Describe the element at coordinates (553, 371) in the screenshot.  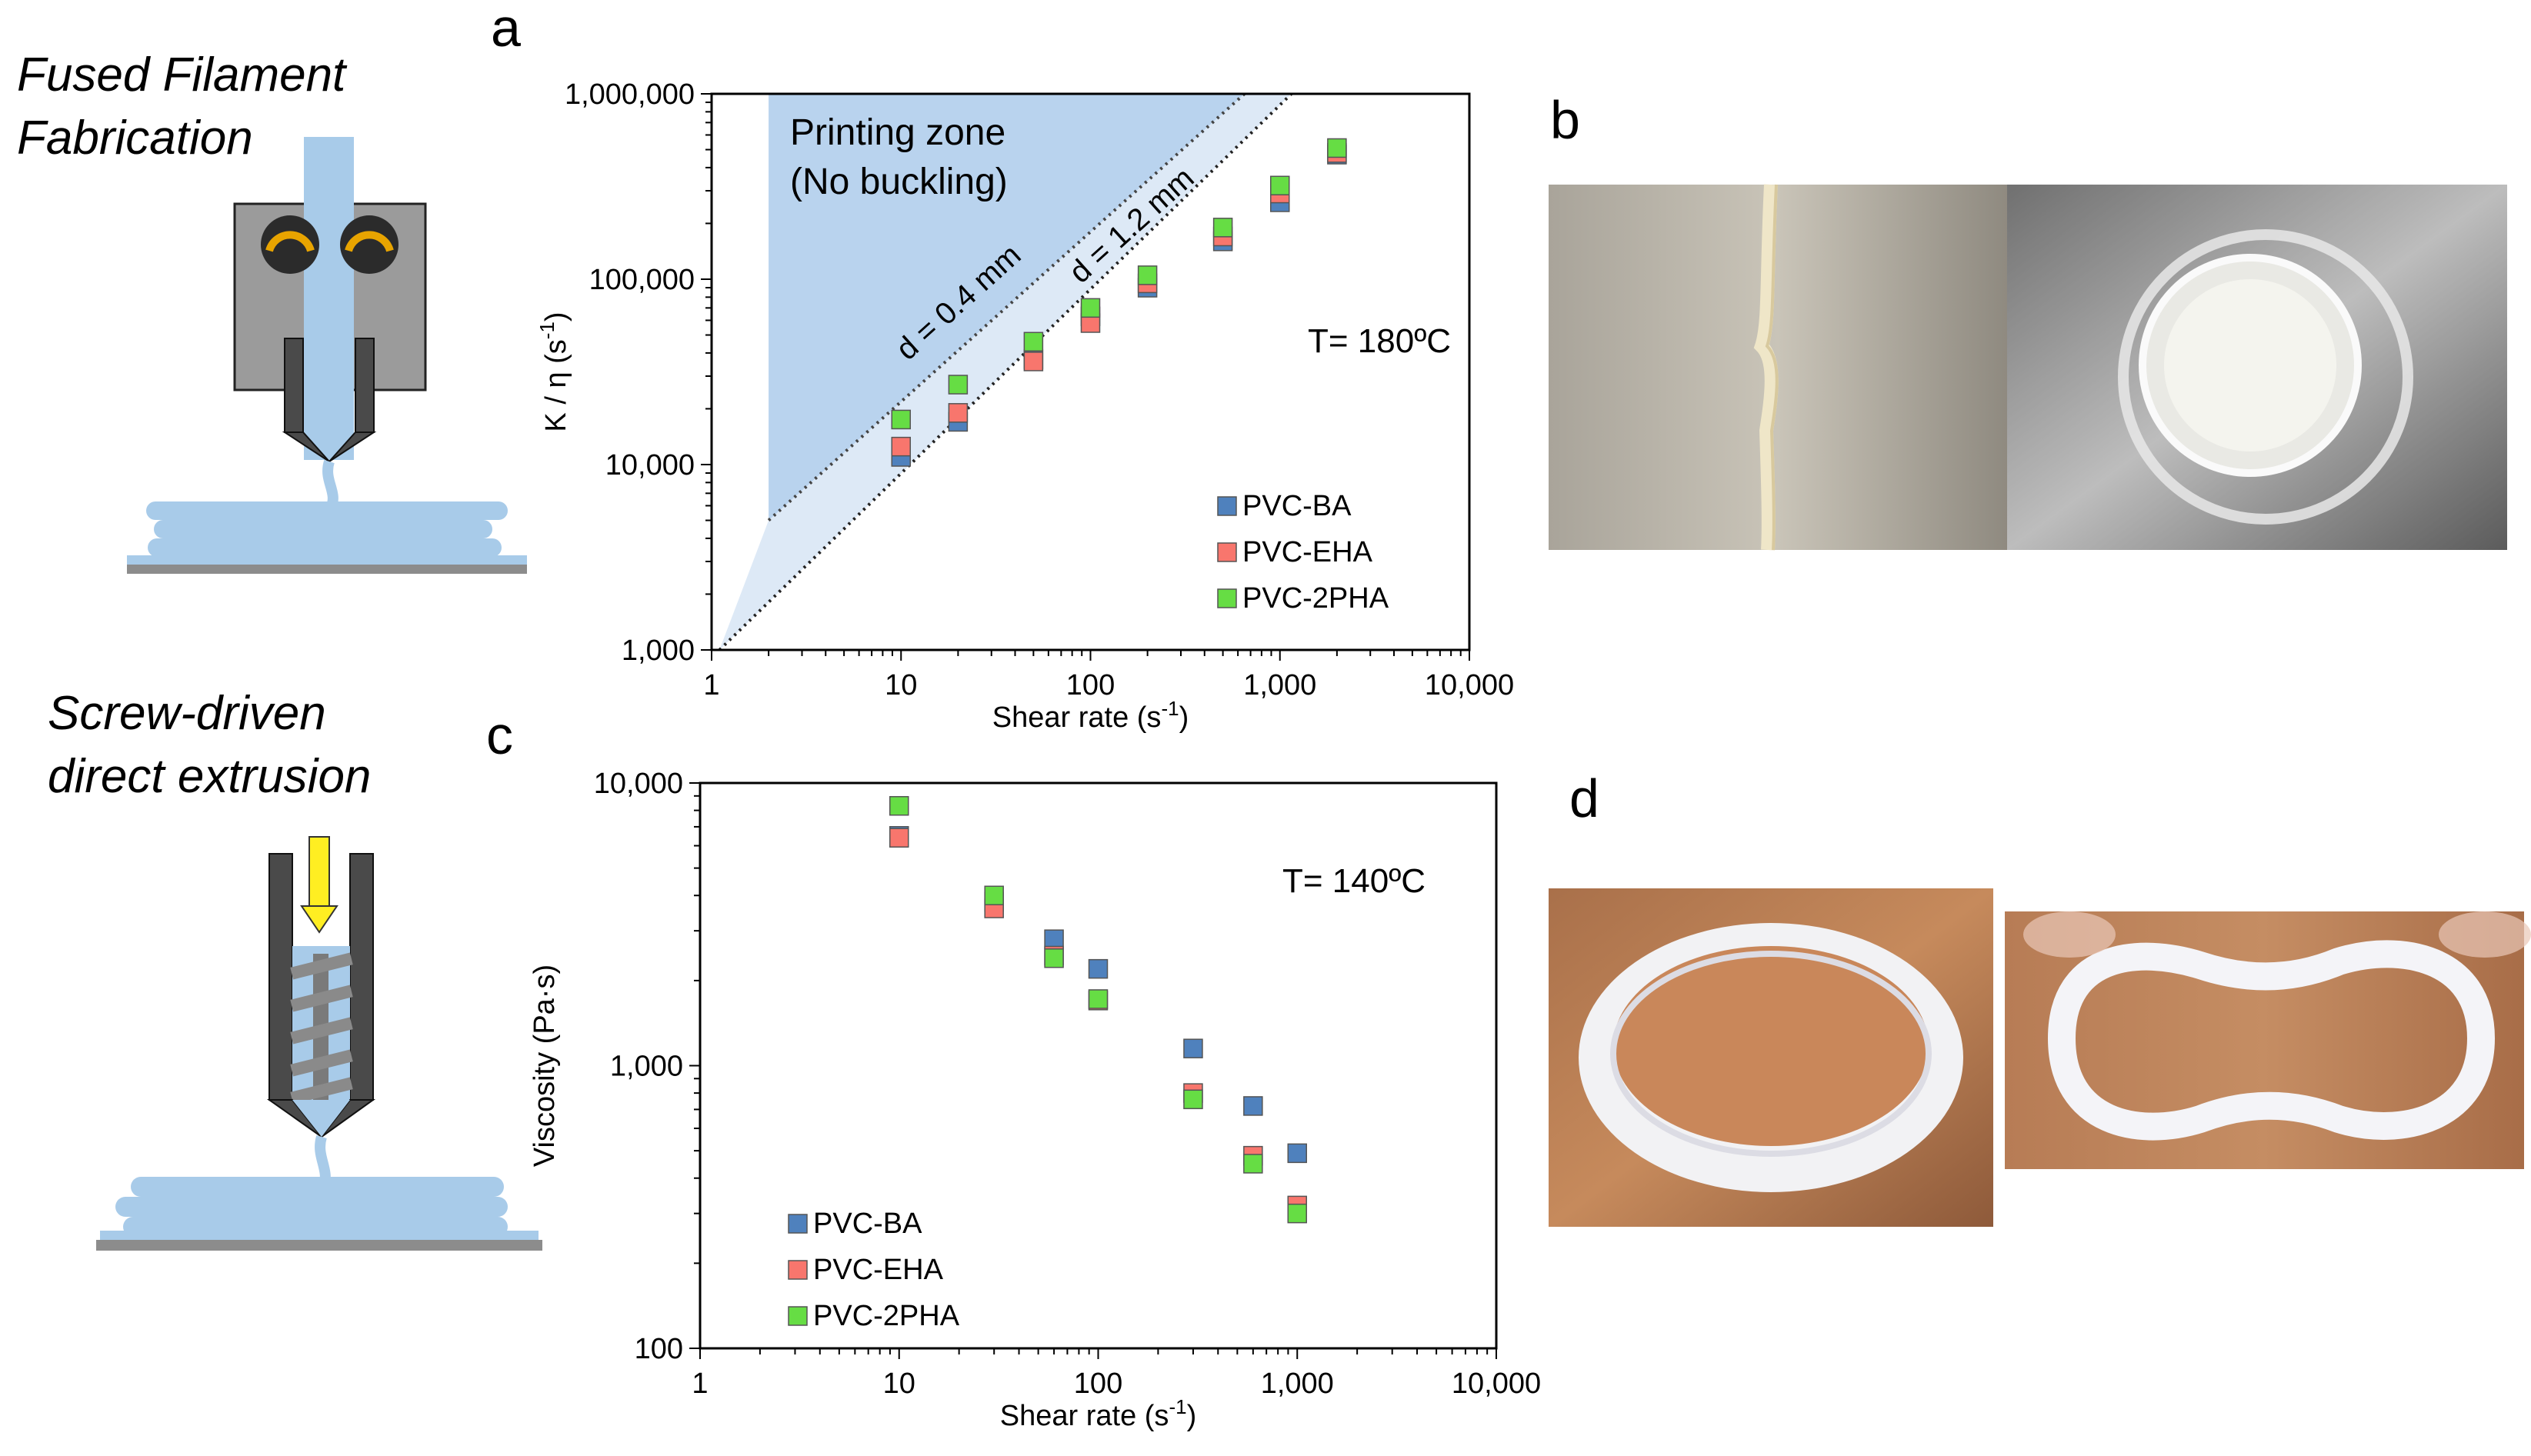
I see `chart-a-y-axis-label: K / η (s-1)` at that location.